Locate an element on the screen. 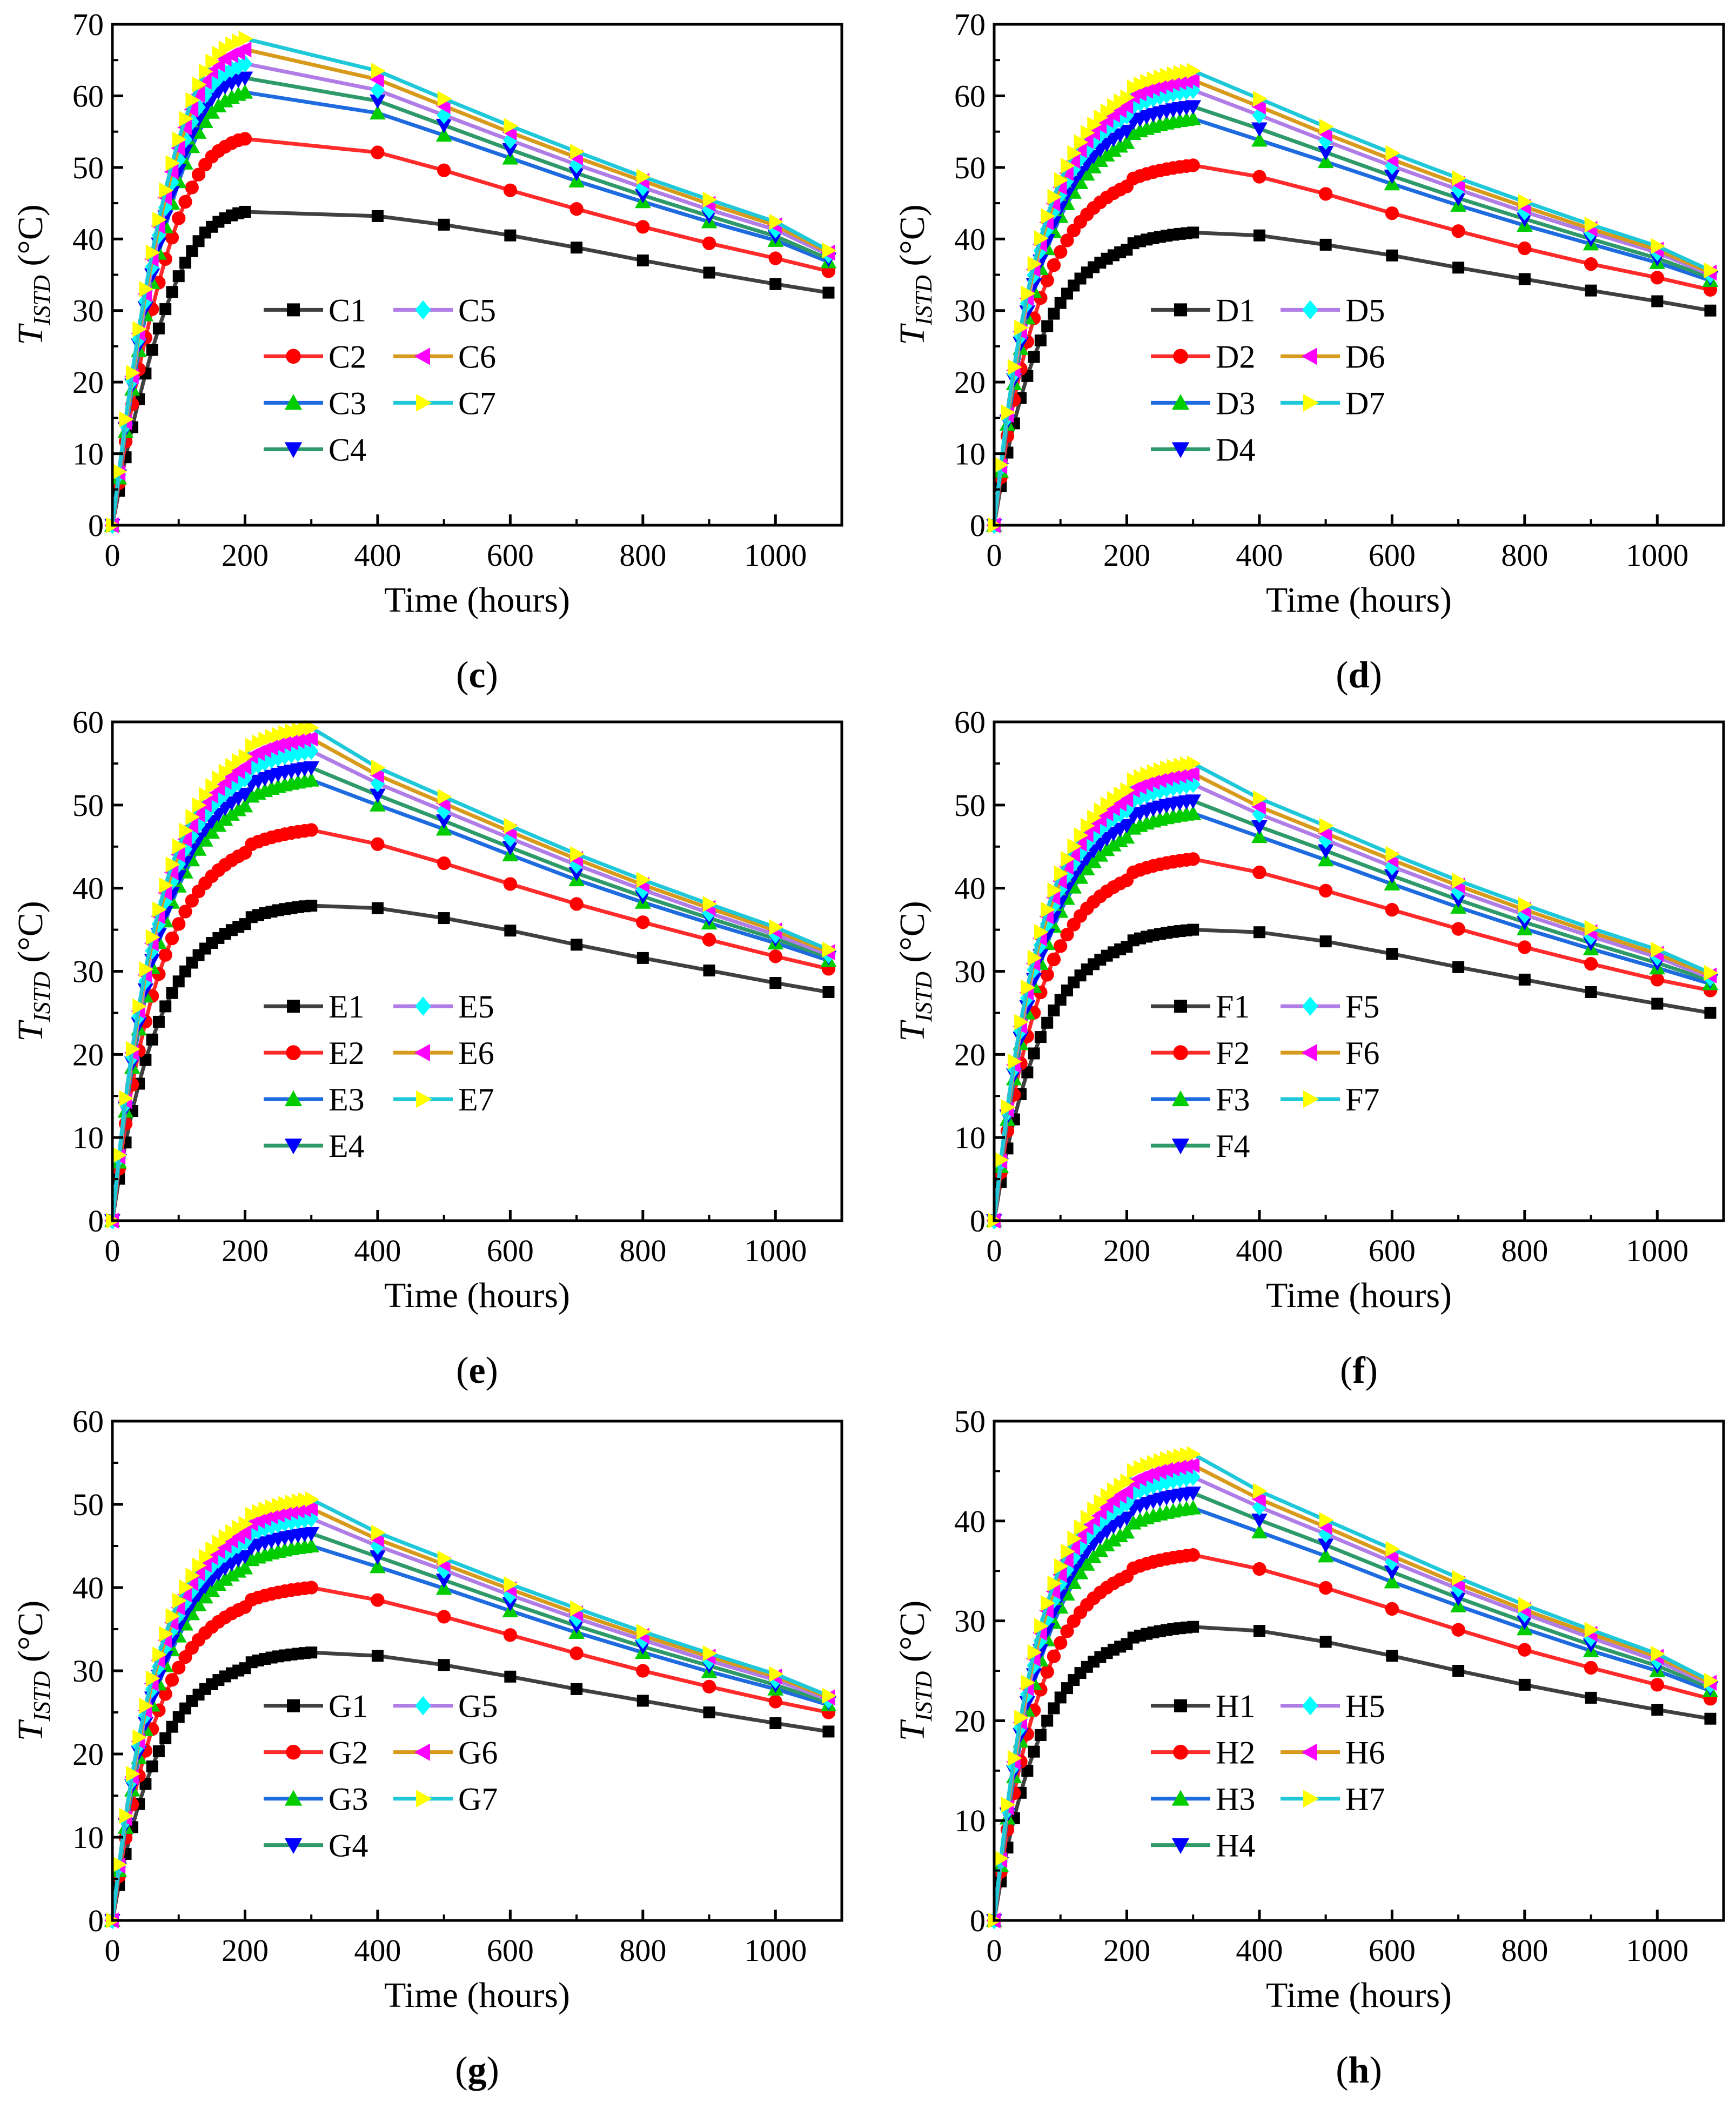  legend-label-E3: E3 is located at coordinates (347, 1099).